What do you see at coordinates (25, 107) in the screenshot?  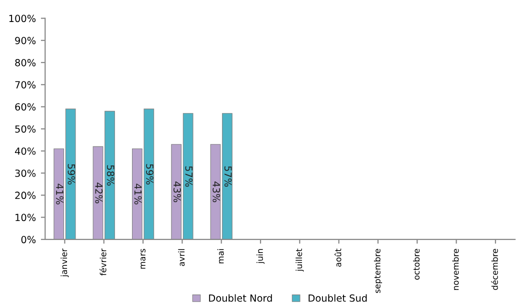 I see `y-tick-label: 60%` at bounding box center [25, 107].